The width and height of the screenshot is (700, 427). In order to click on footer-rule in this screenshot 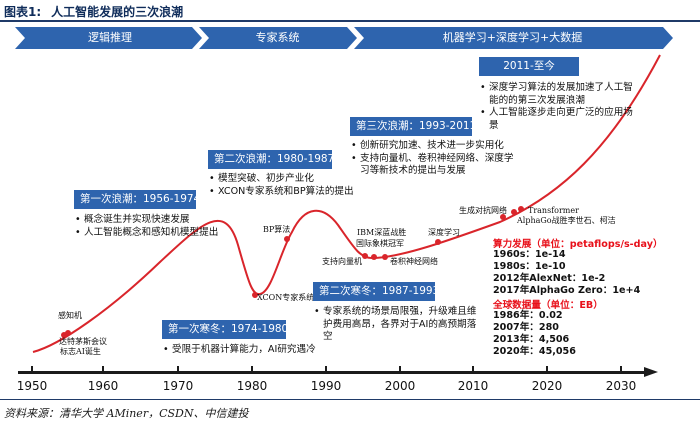, I will do `click(350, 399)`.